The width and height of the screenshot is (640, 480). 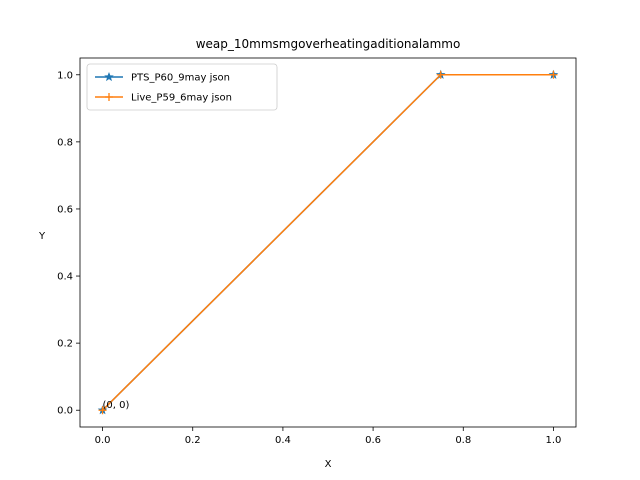 I want to click on legend-label: Live_P59_6may json, so click(x=181, y=98).